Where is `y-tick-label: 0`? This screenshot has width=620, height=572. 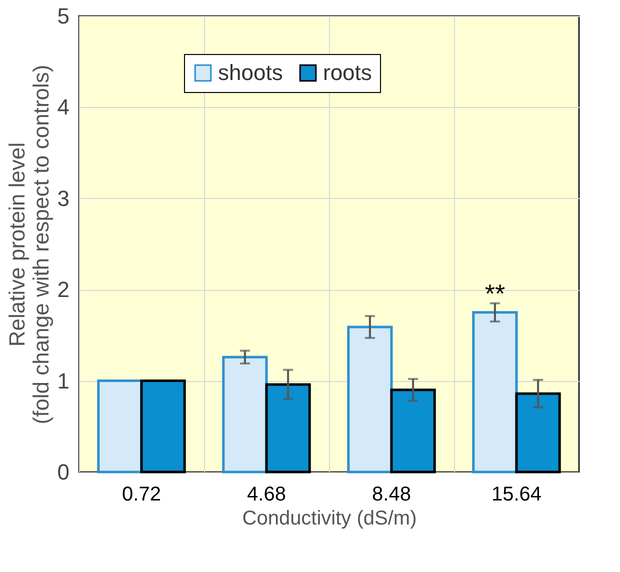
y-tick-label: 0 is located at coordinates (63, 472).